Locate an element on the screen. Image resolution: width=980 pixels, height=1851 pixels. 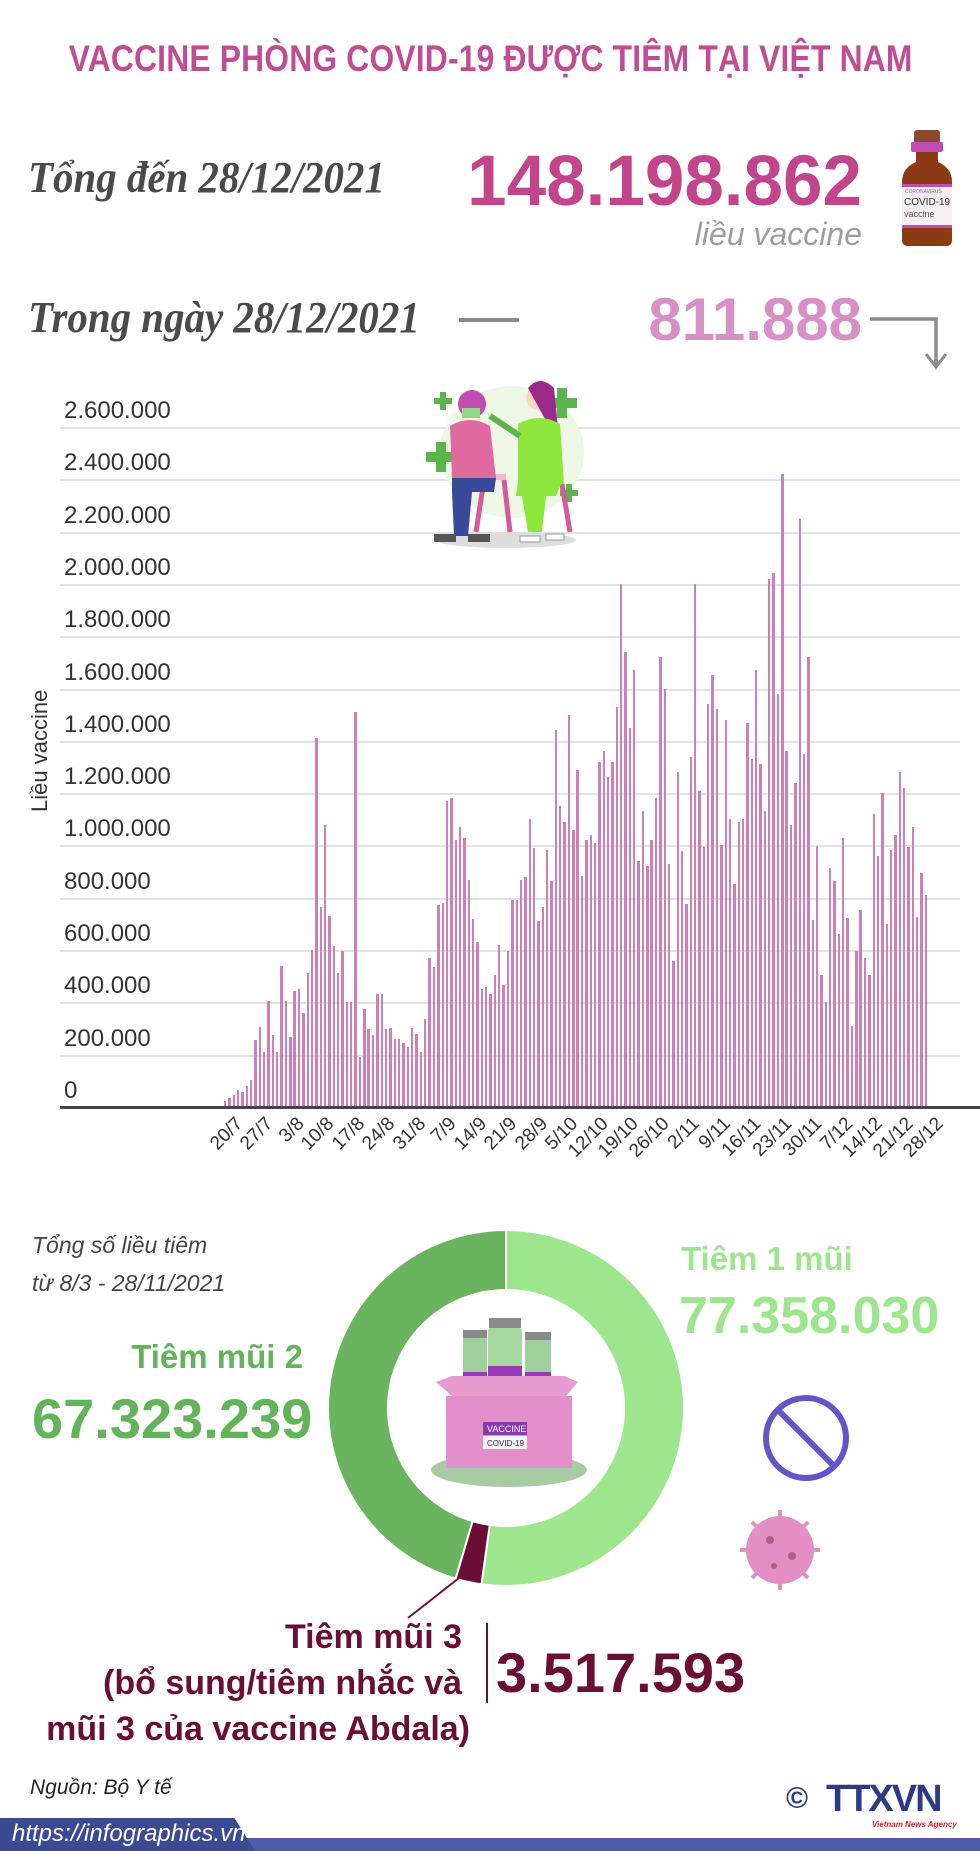
box-label-1: VACCINE is located at coordinates (506, 1429).